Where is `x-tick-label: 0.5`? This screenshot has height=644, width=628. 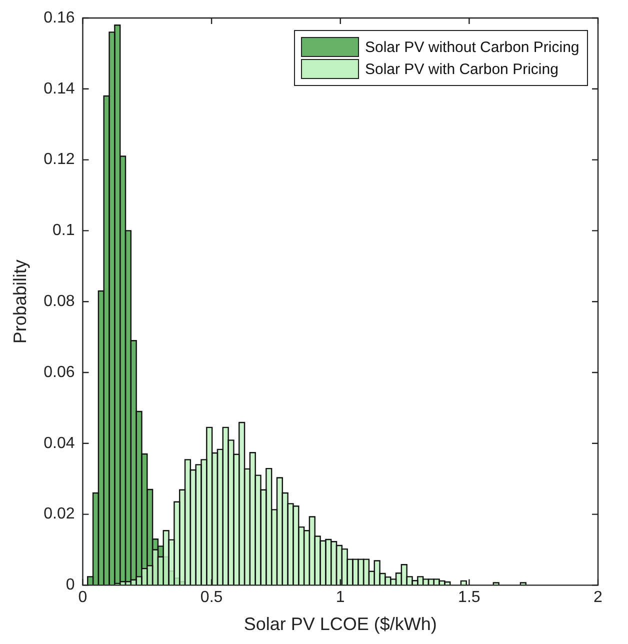
x-tick-label: 0.5 is located at coordinates (211, 597).